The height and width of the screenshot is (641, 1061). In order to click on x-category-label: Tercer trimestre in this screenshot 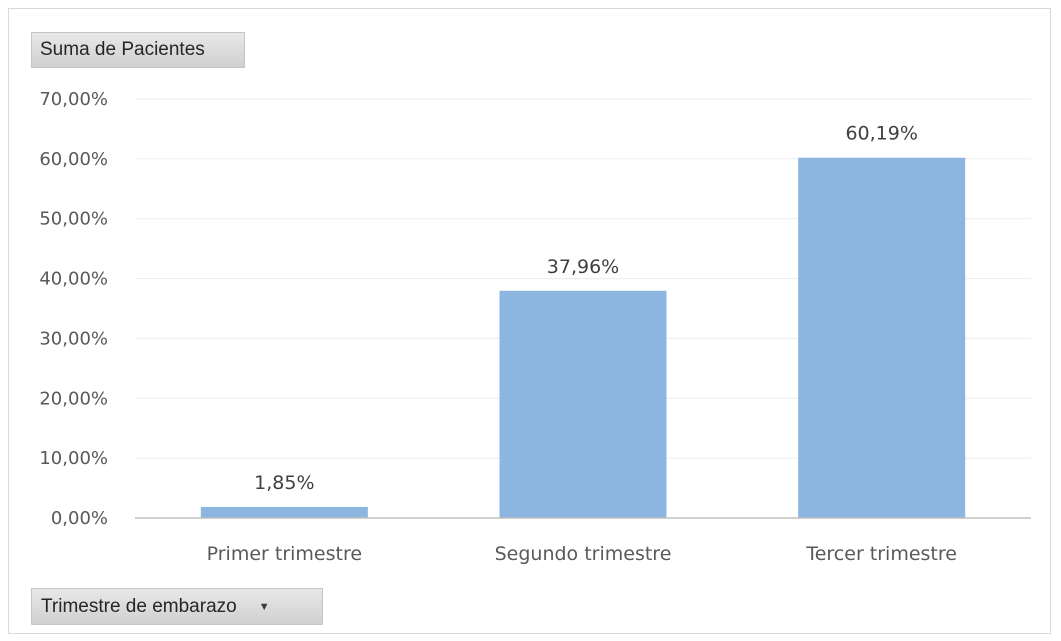, I will do `click(881, 554)`.